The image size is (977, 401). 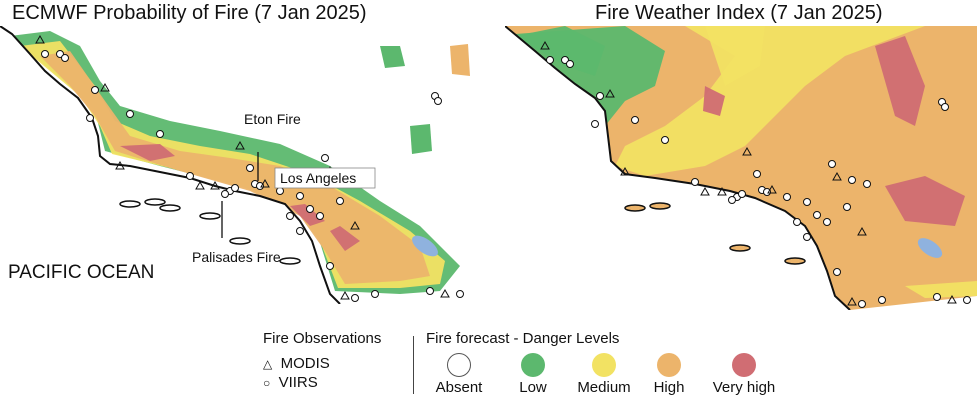 I want to click on legend-swatch-medium, so click(x=604, y=365).